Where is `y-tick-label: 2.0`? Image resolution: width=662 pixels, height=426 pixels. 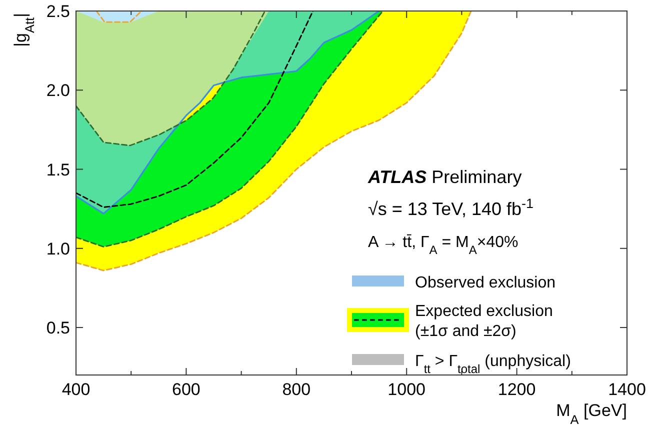 y-tick-label: 2.0 is located at coordinates (58, 90).